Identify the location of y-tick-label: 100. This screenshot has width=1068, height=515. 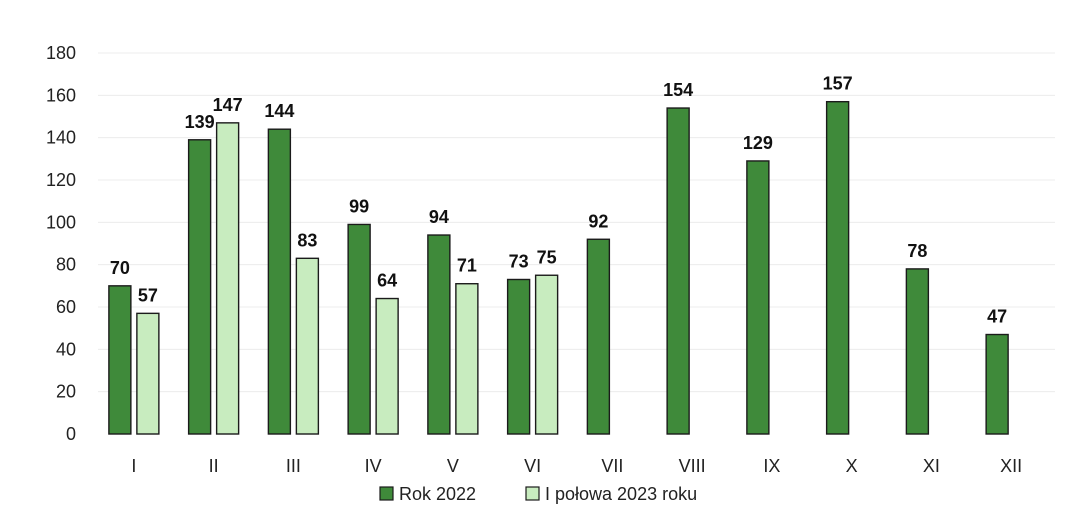
(61, 222).